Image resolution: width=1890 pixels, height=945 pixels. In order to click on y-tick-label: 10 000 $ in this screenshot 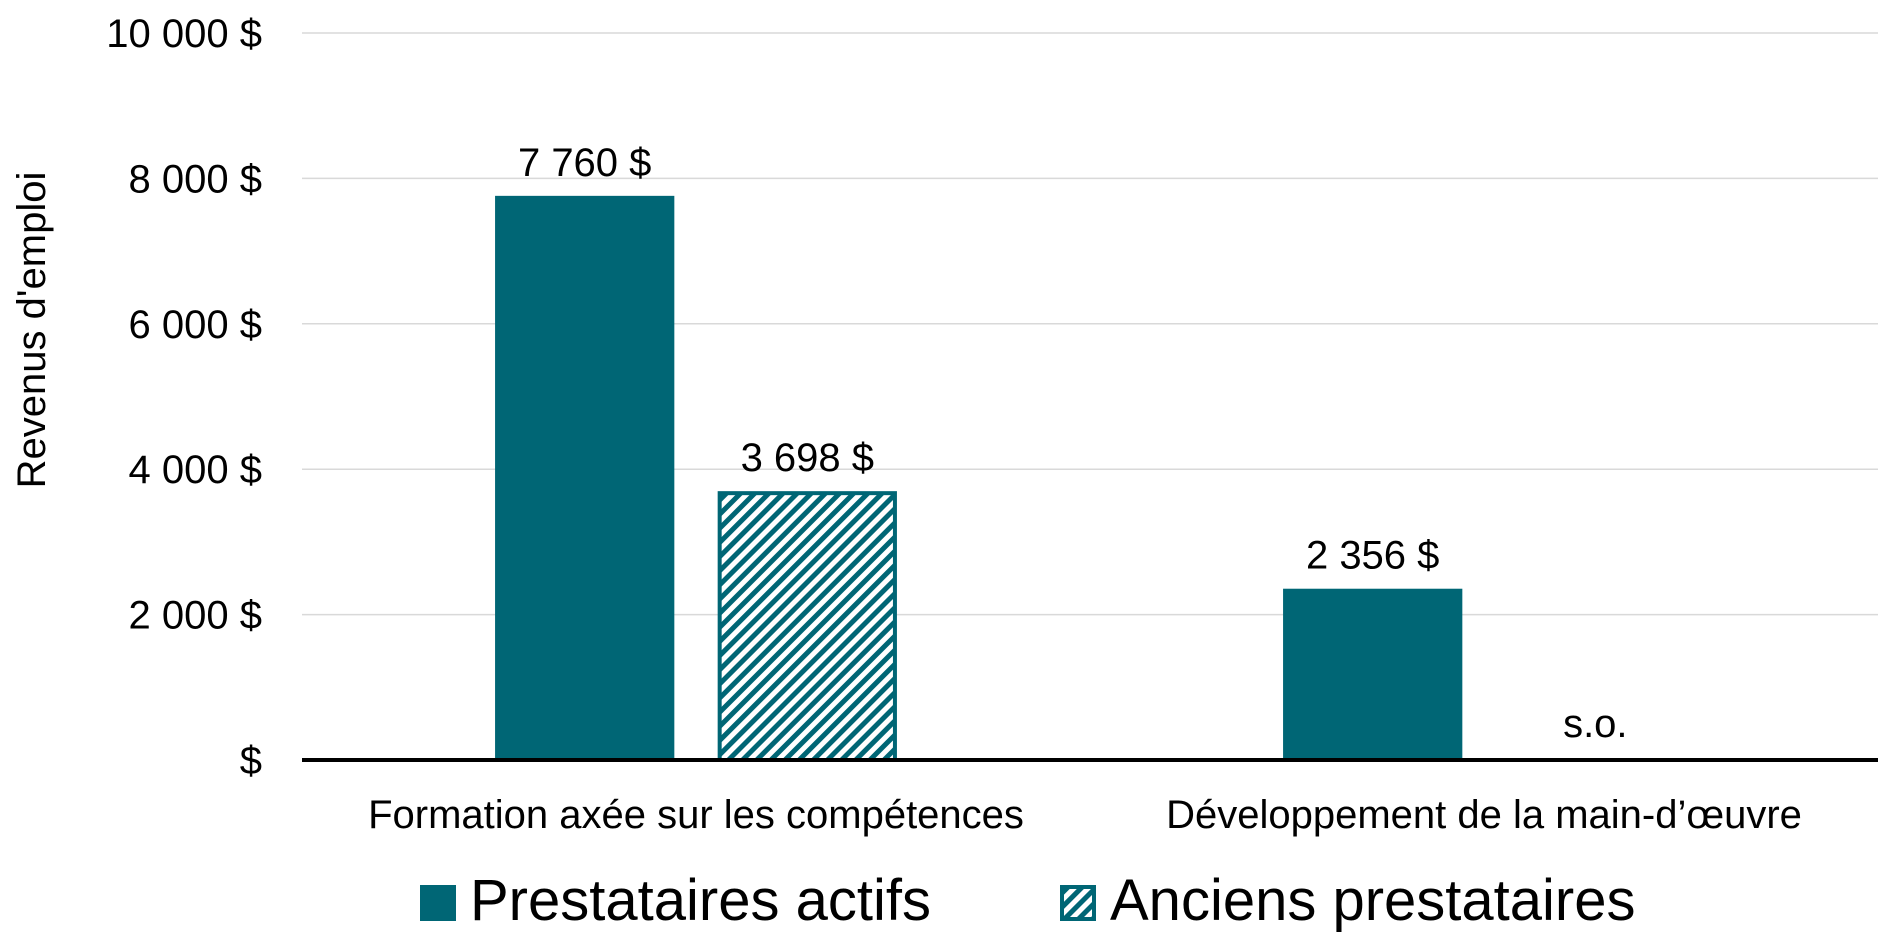, I will do `click(184, 34)`.